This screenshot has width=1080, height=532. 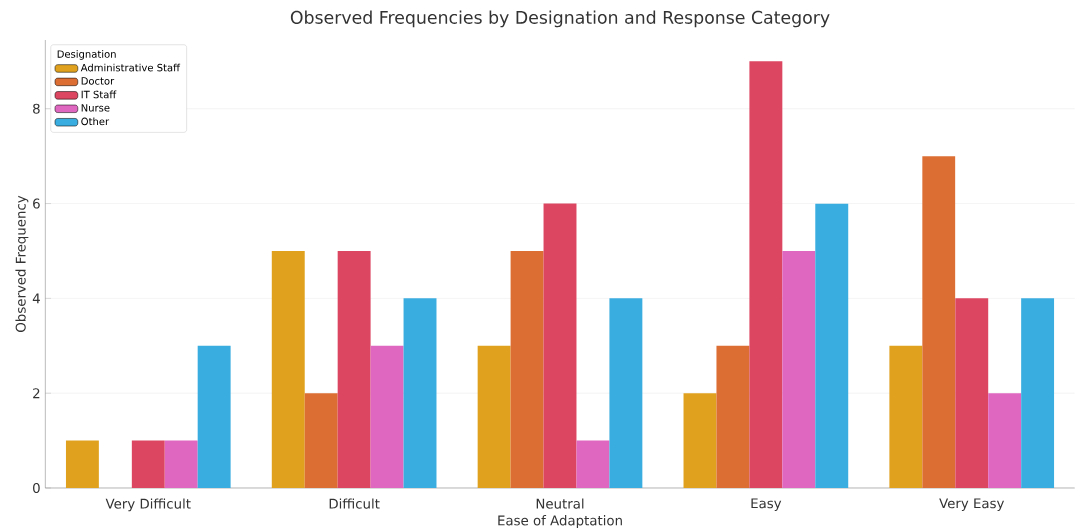 What do you see at coordinates (95, 108) in the screenshot?
I see `legend-label: Nurse` at bounding box center [95, 108].